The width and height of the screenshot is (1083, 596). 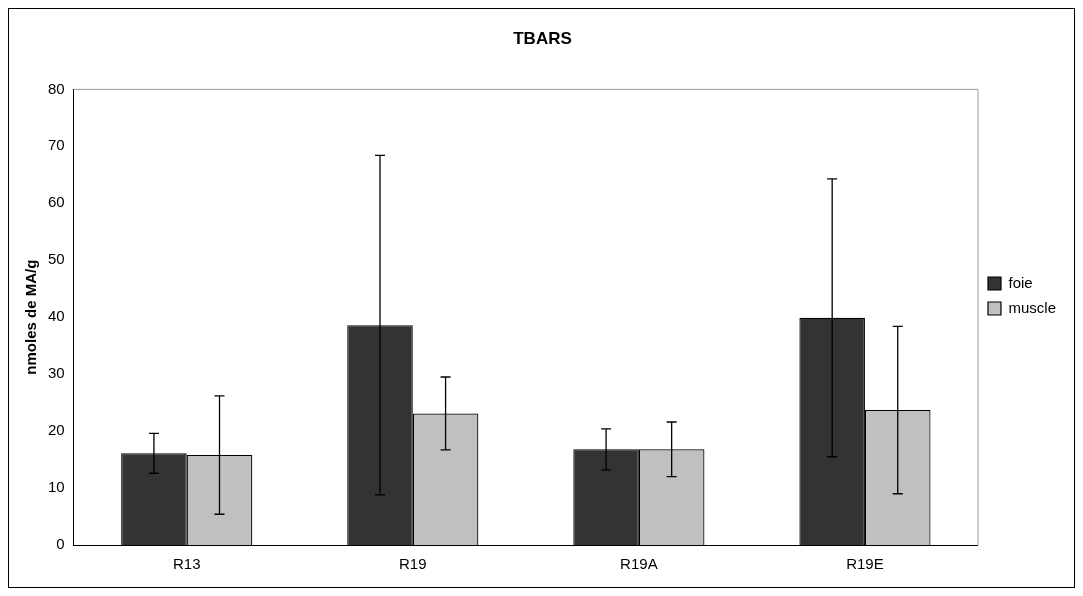 I want to click on legend-label: muscle, so click(x=1032, y=307).